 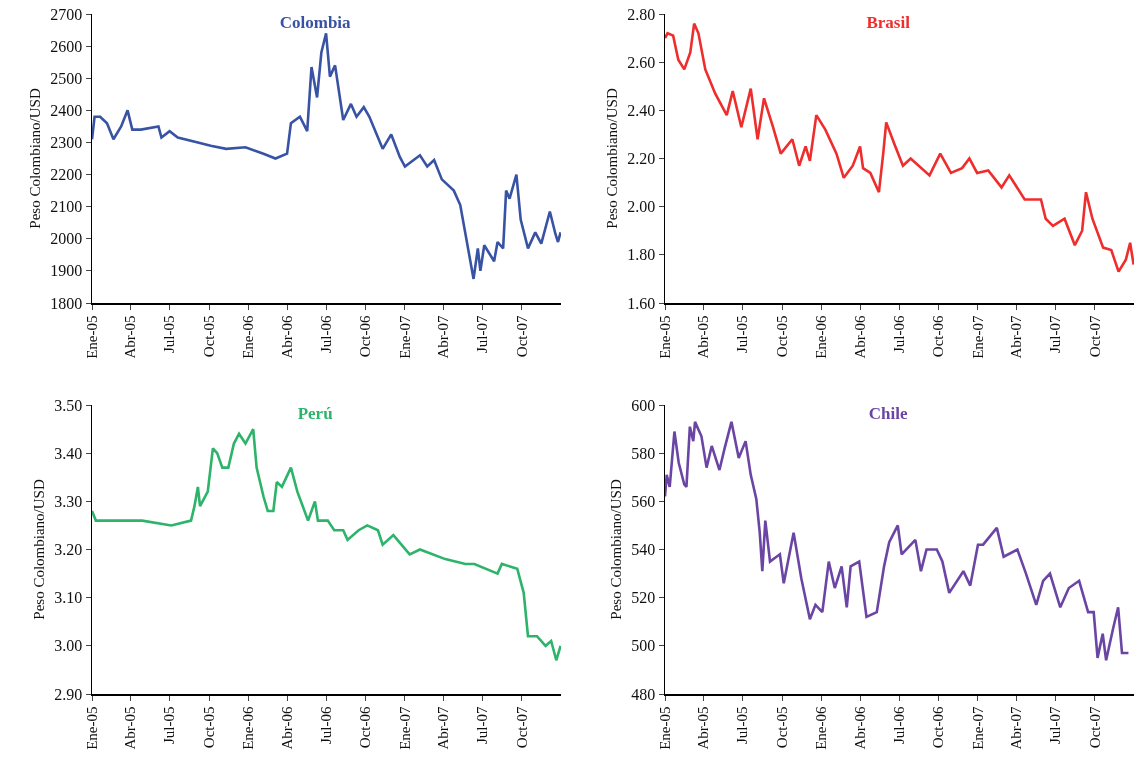 What do you see at coordinates (66, 143) in the screenshot?
I see `y-tick-label: 2300` at bounding box center [66, 143].